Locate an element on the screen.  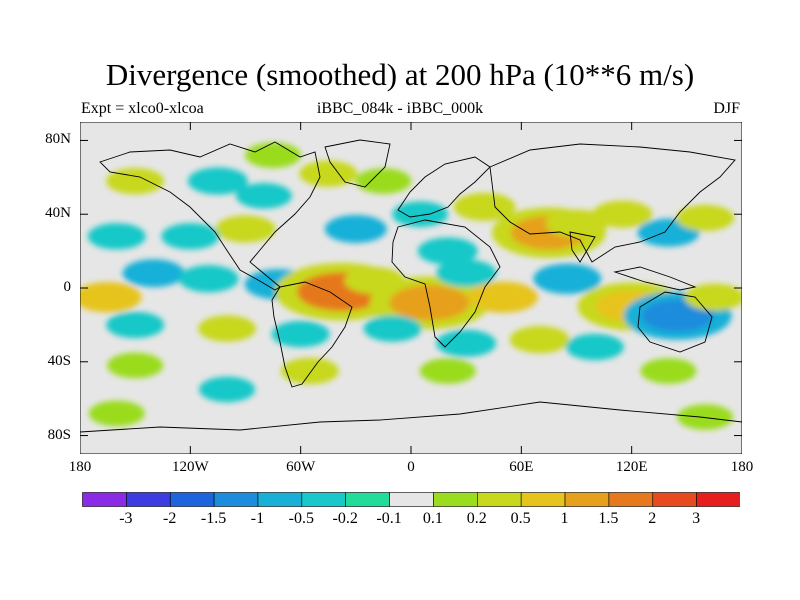
colorbar-label: -0.5 is located at coordinates (301, 518).